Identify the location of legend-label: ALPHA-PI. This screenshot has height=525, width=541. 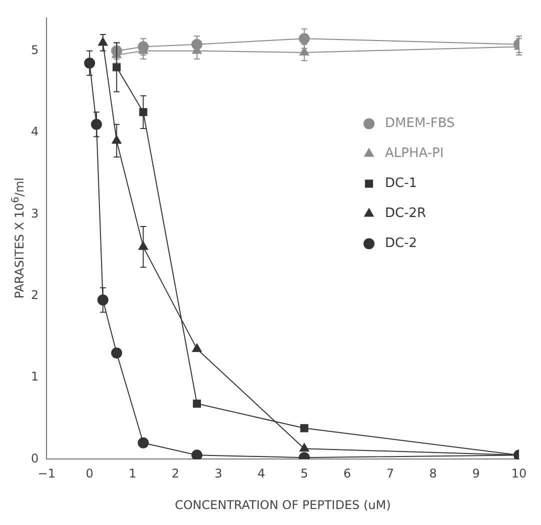
(414, 154).